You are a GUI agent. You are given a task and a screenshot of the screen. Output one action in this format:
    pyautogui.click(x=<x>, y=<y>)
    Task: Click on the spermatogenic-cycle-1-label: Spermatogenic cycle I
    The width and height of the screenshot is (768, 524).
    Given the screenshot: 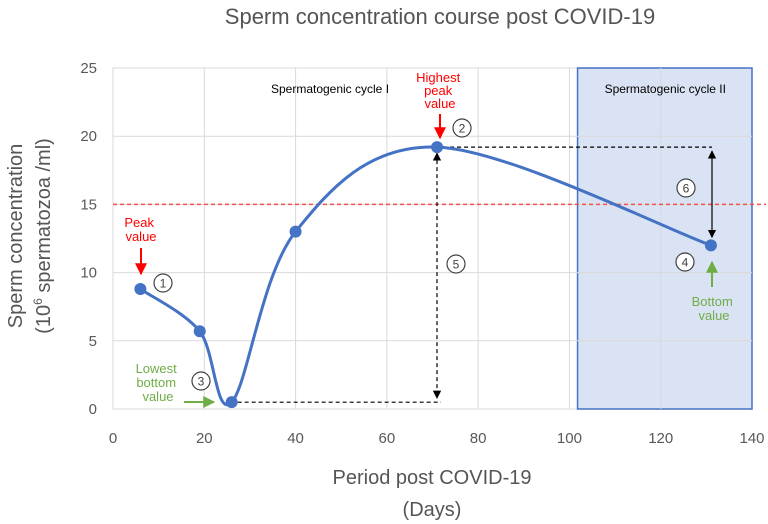 What is the action you would take?
    pyautogui.click(x=330, y=89)
    